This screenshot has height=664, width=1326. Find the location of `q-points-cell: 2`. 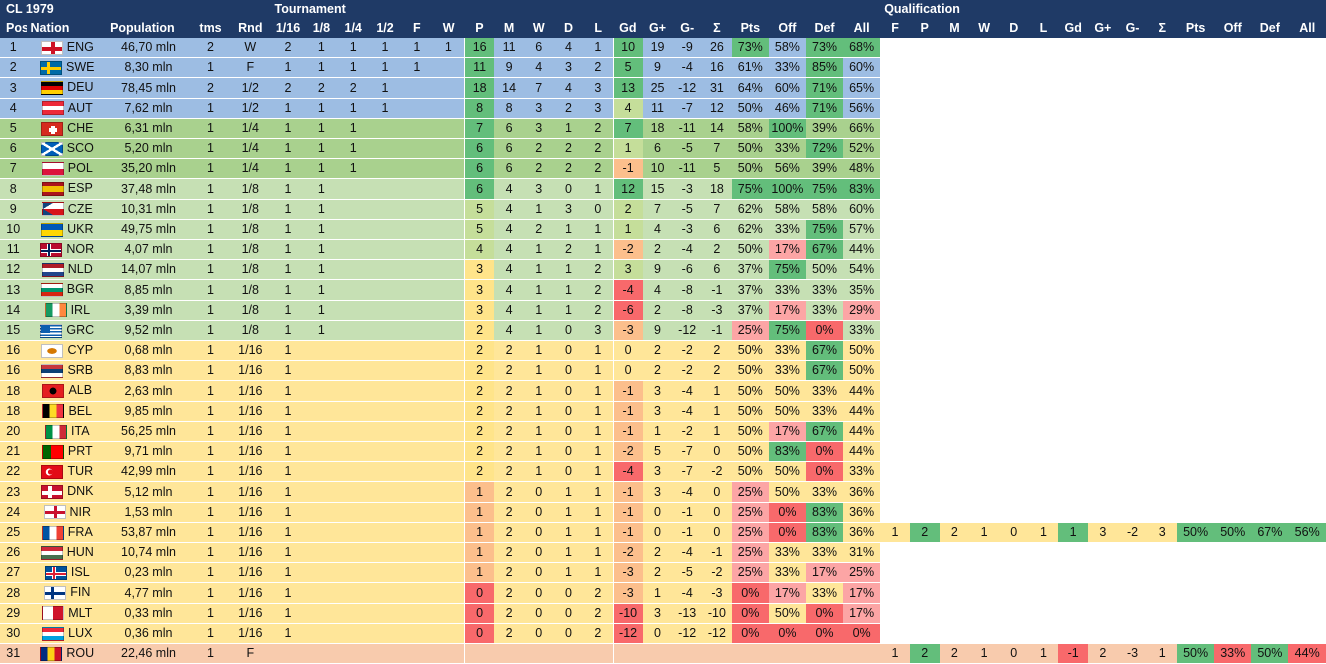

q-points-cell: 2 is located at coordinates (924, 533).